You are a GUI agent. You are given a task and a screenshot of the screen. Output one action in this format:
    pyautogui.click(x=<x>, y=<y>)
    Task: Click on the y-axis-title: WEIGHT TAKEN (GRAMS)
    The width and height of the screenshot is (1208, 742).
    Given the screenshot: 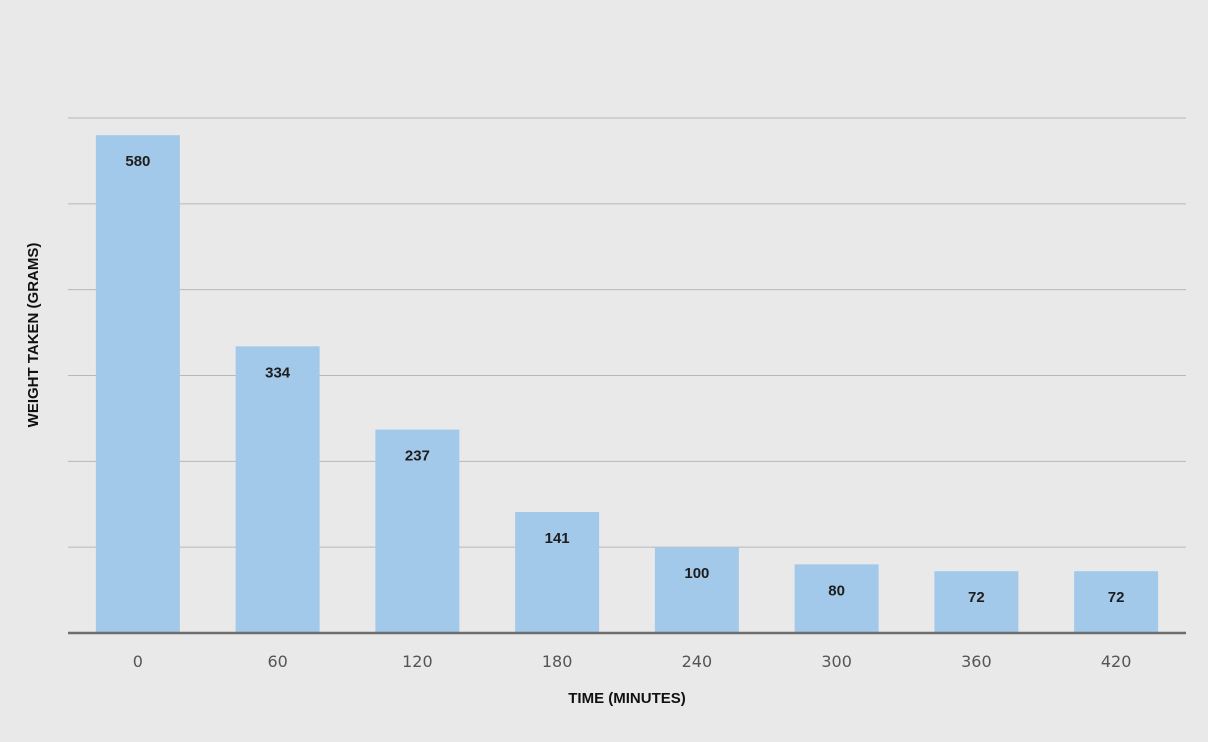 What is the action you would take?
    pyautogui.click(x=33, y=335)
    